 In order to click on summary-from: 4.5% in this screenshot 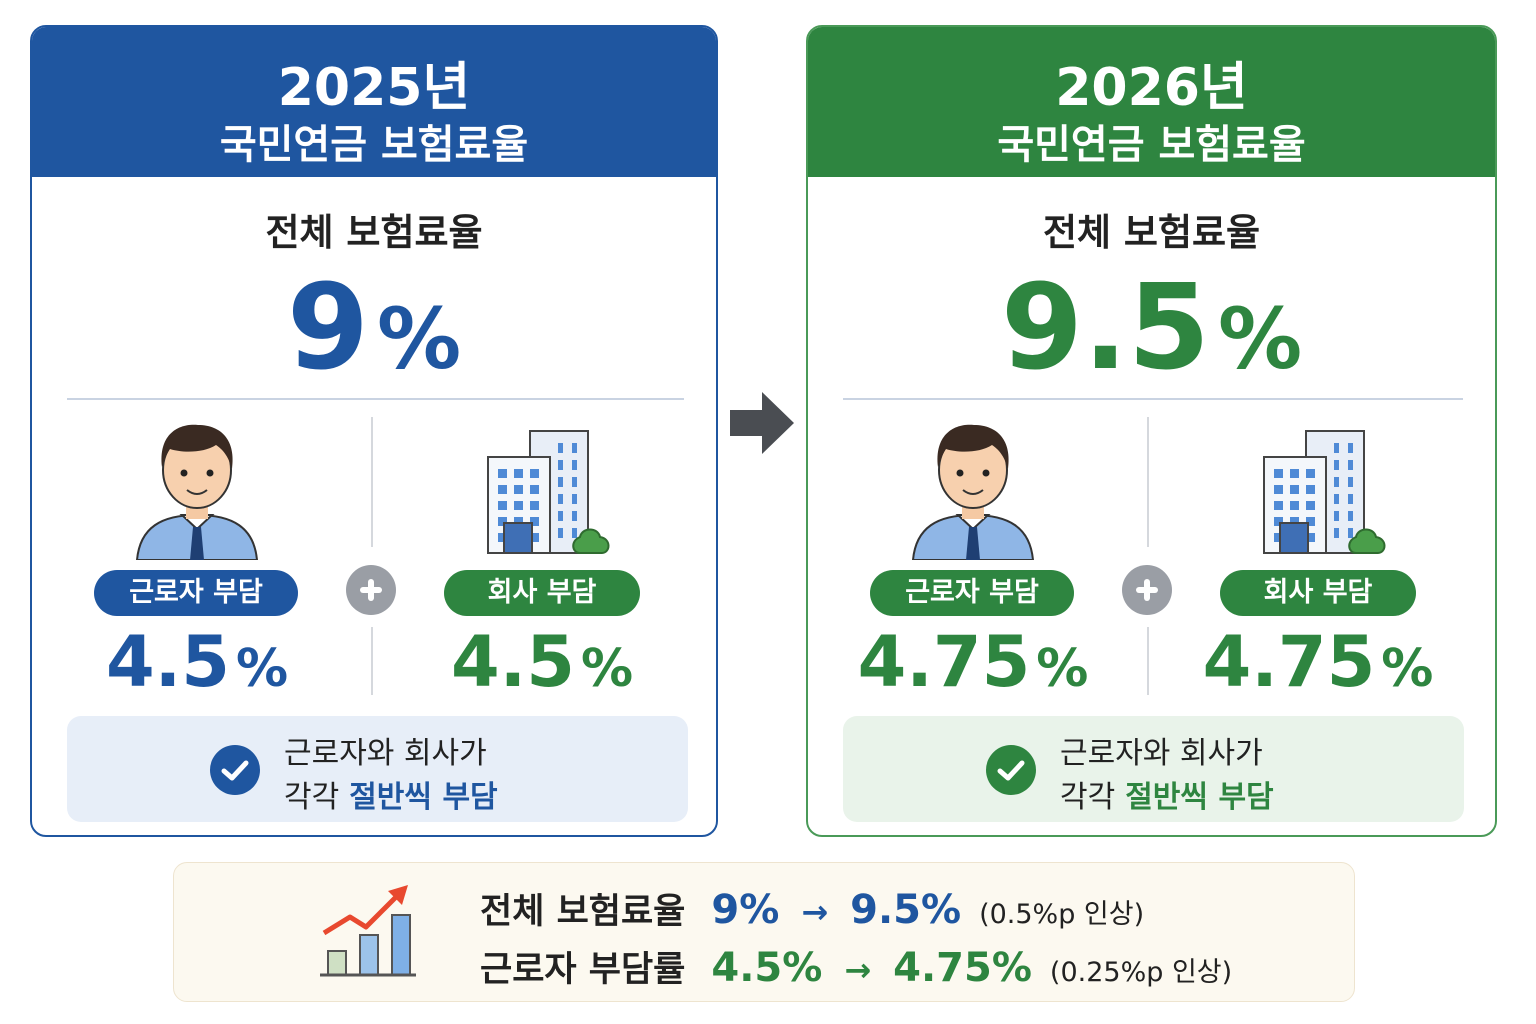, I will do `click(767, 968)`.